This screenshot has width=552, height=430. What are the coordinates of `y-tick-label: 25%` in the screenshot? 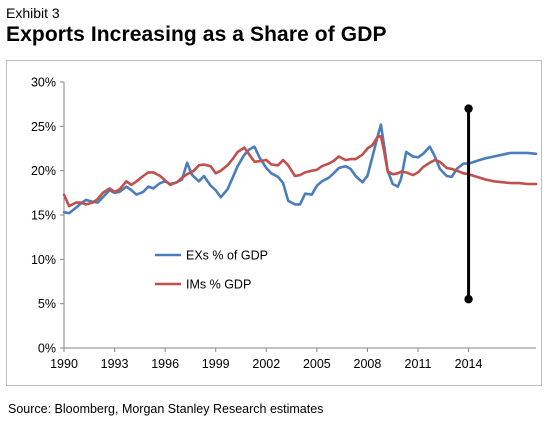 It's located at (43, 127).